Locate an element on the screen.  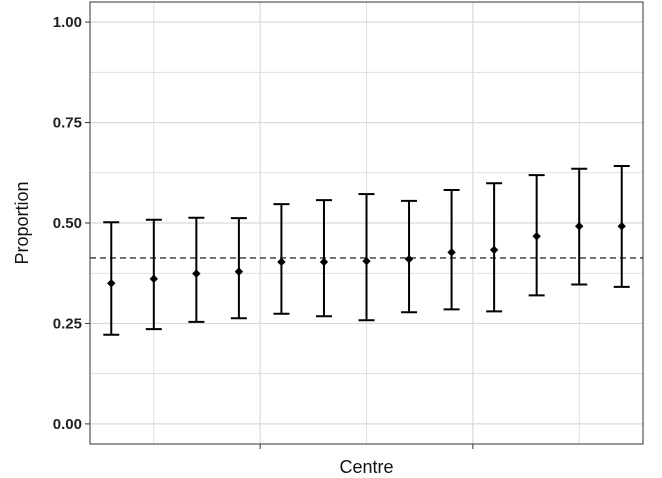
x-axis-title: Centre is located at coordinates (366, 467).